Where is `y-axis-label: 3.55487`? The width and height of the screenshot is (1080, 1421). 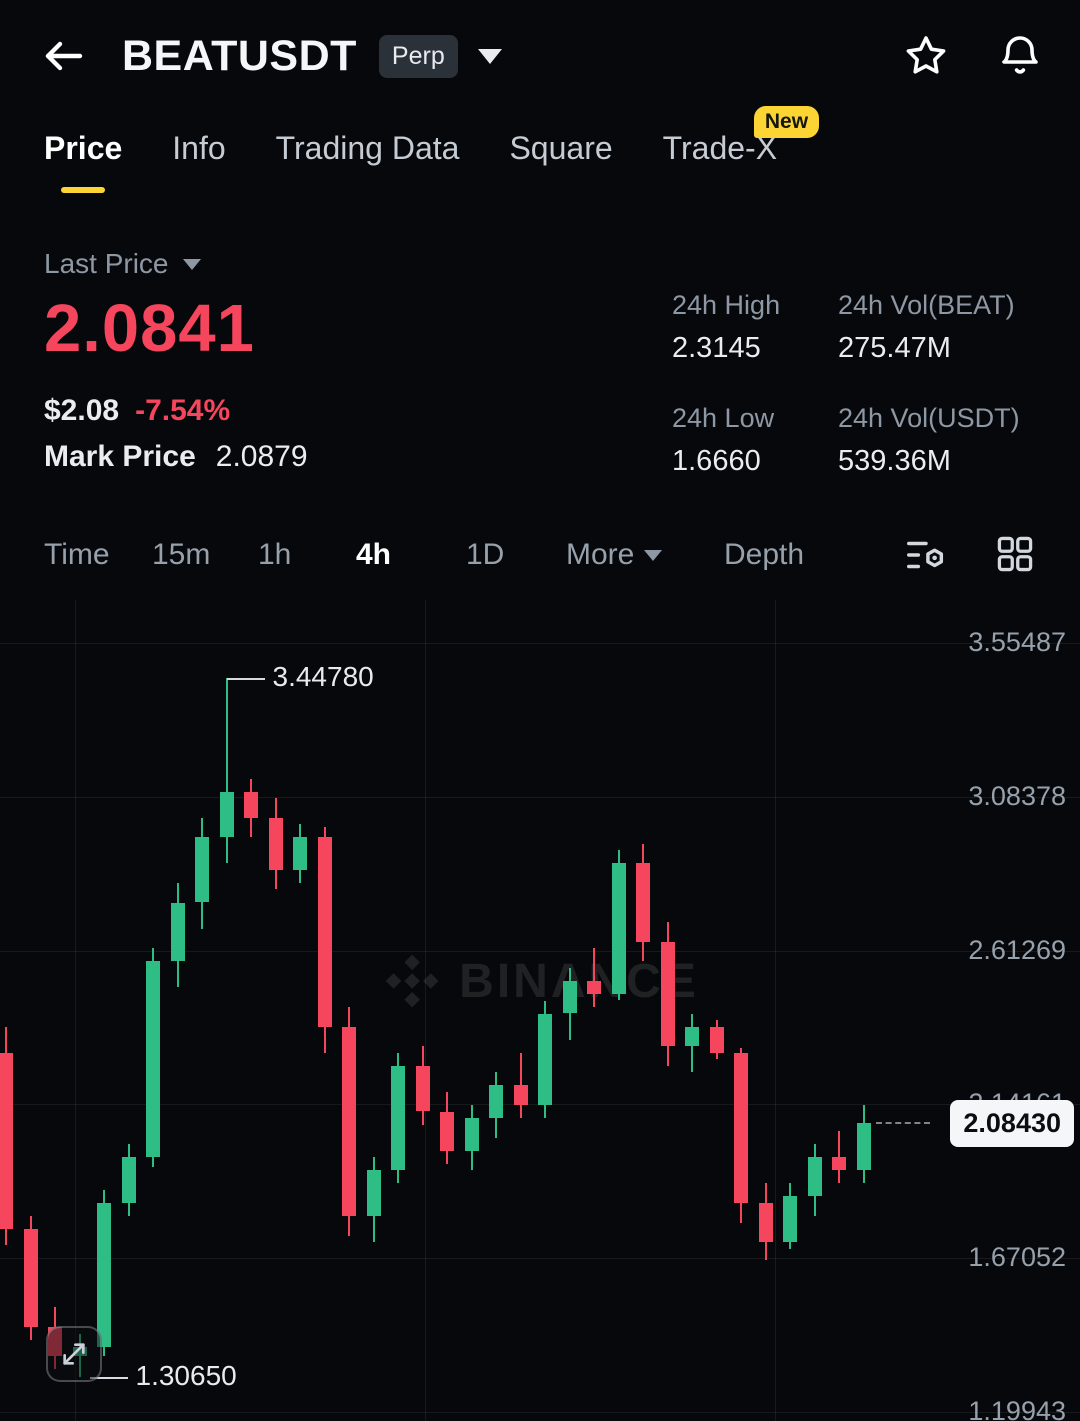 y-axis-label: 3.55487 is located at coordinates (1017, 642).